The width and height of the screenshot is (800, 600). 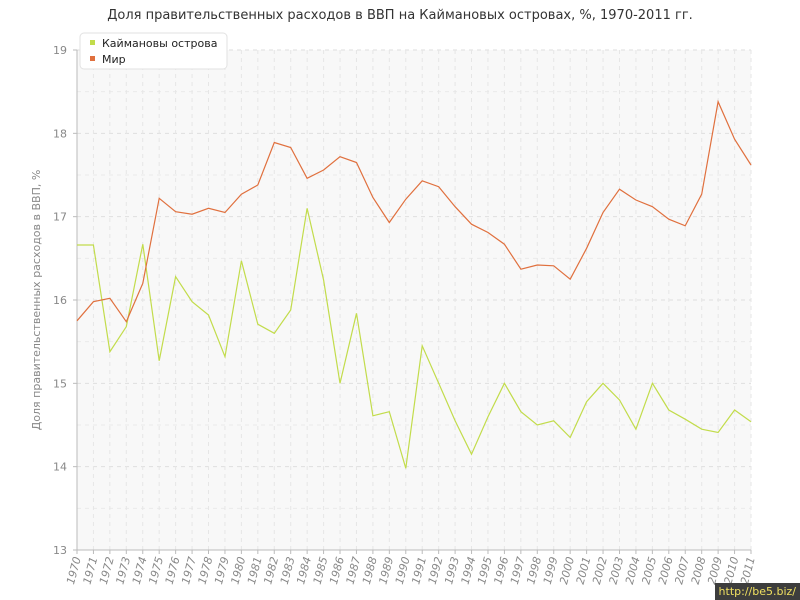 What do you see at coordinates (60, 467) in the screenshot?
I see `y-tick-label: 14` at bounding box center [60, 467].